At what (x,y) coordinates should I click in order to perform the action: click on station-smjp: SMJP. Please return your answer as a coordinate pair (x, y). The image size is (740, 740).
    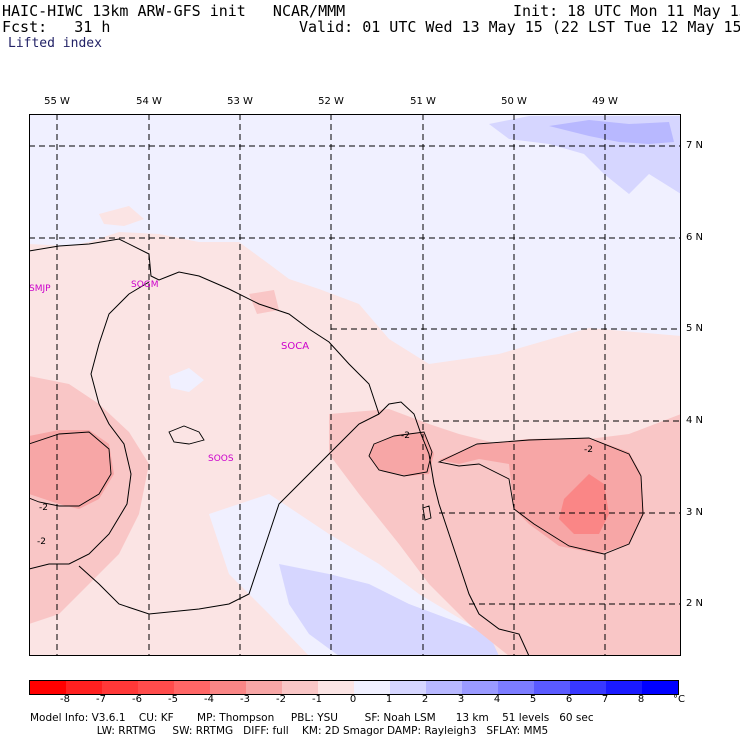
    Looking at the image, I should click on (40, 289).